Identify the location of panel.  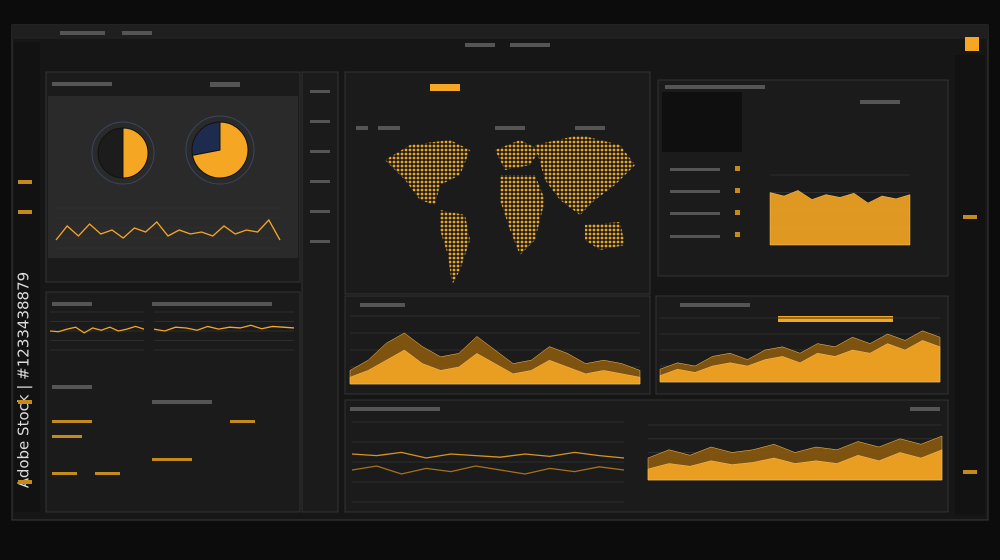
(320, 292).